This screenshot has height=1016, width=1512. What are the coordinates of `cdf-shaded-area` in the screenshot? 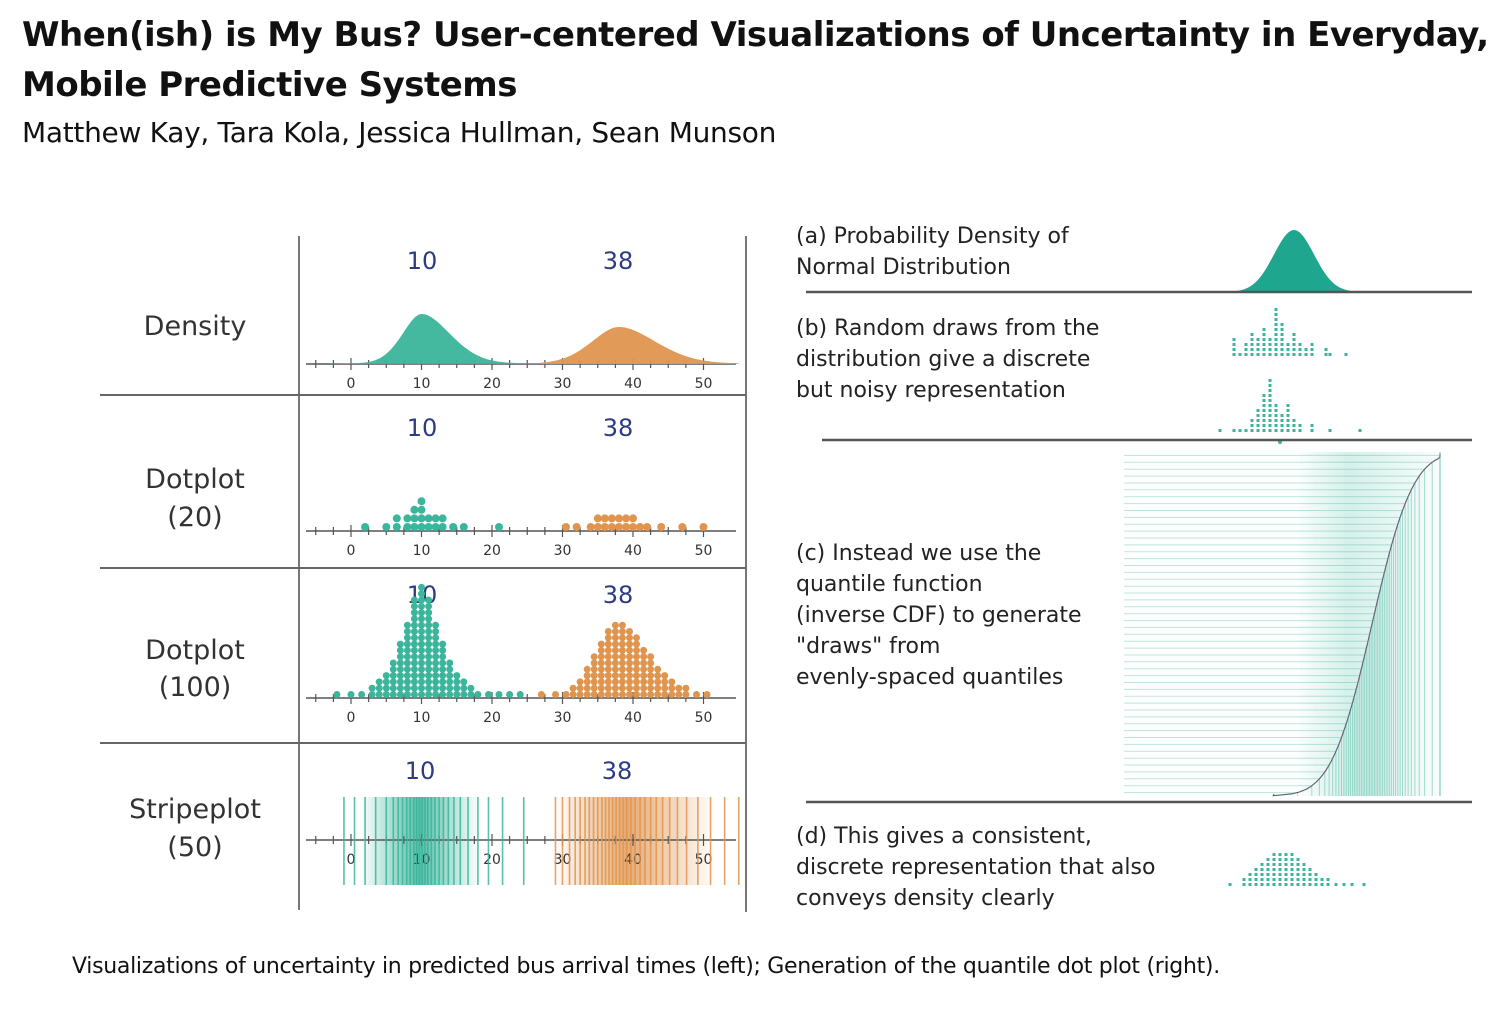 It's located at (1370, 624).